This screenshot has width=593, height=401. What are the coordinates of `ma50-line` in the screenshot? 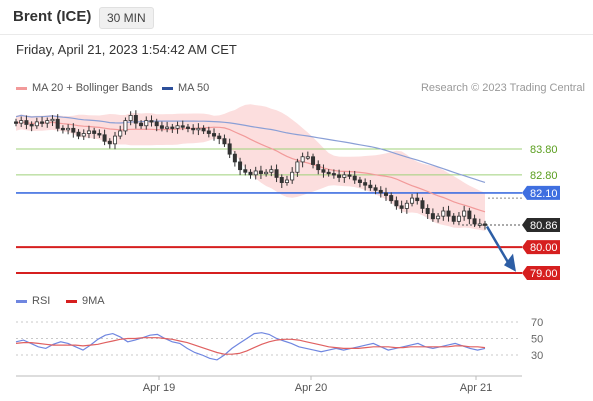 It's located at (250, 148).